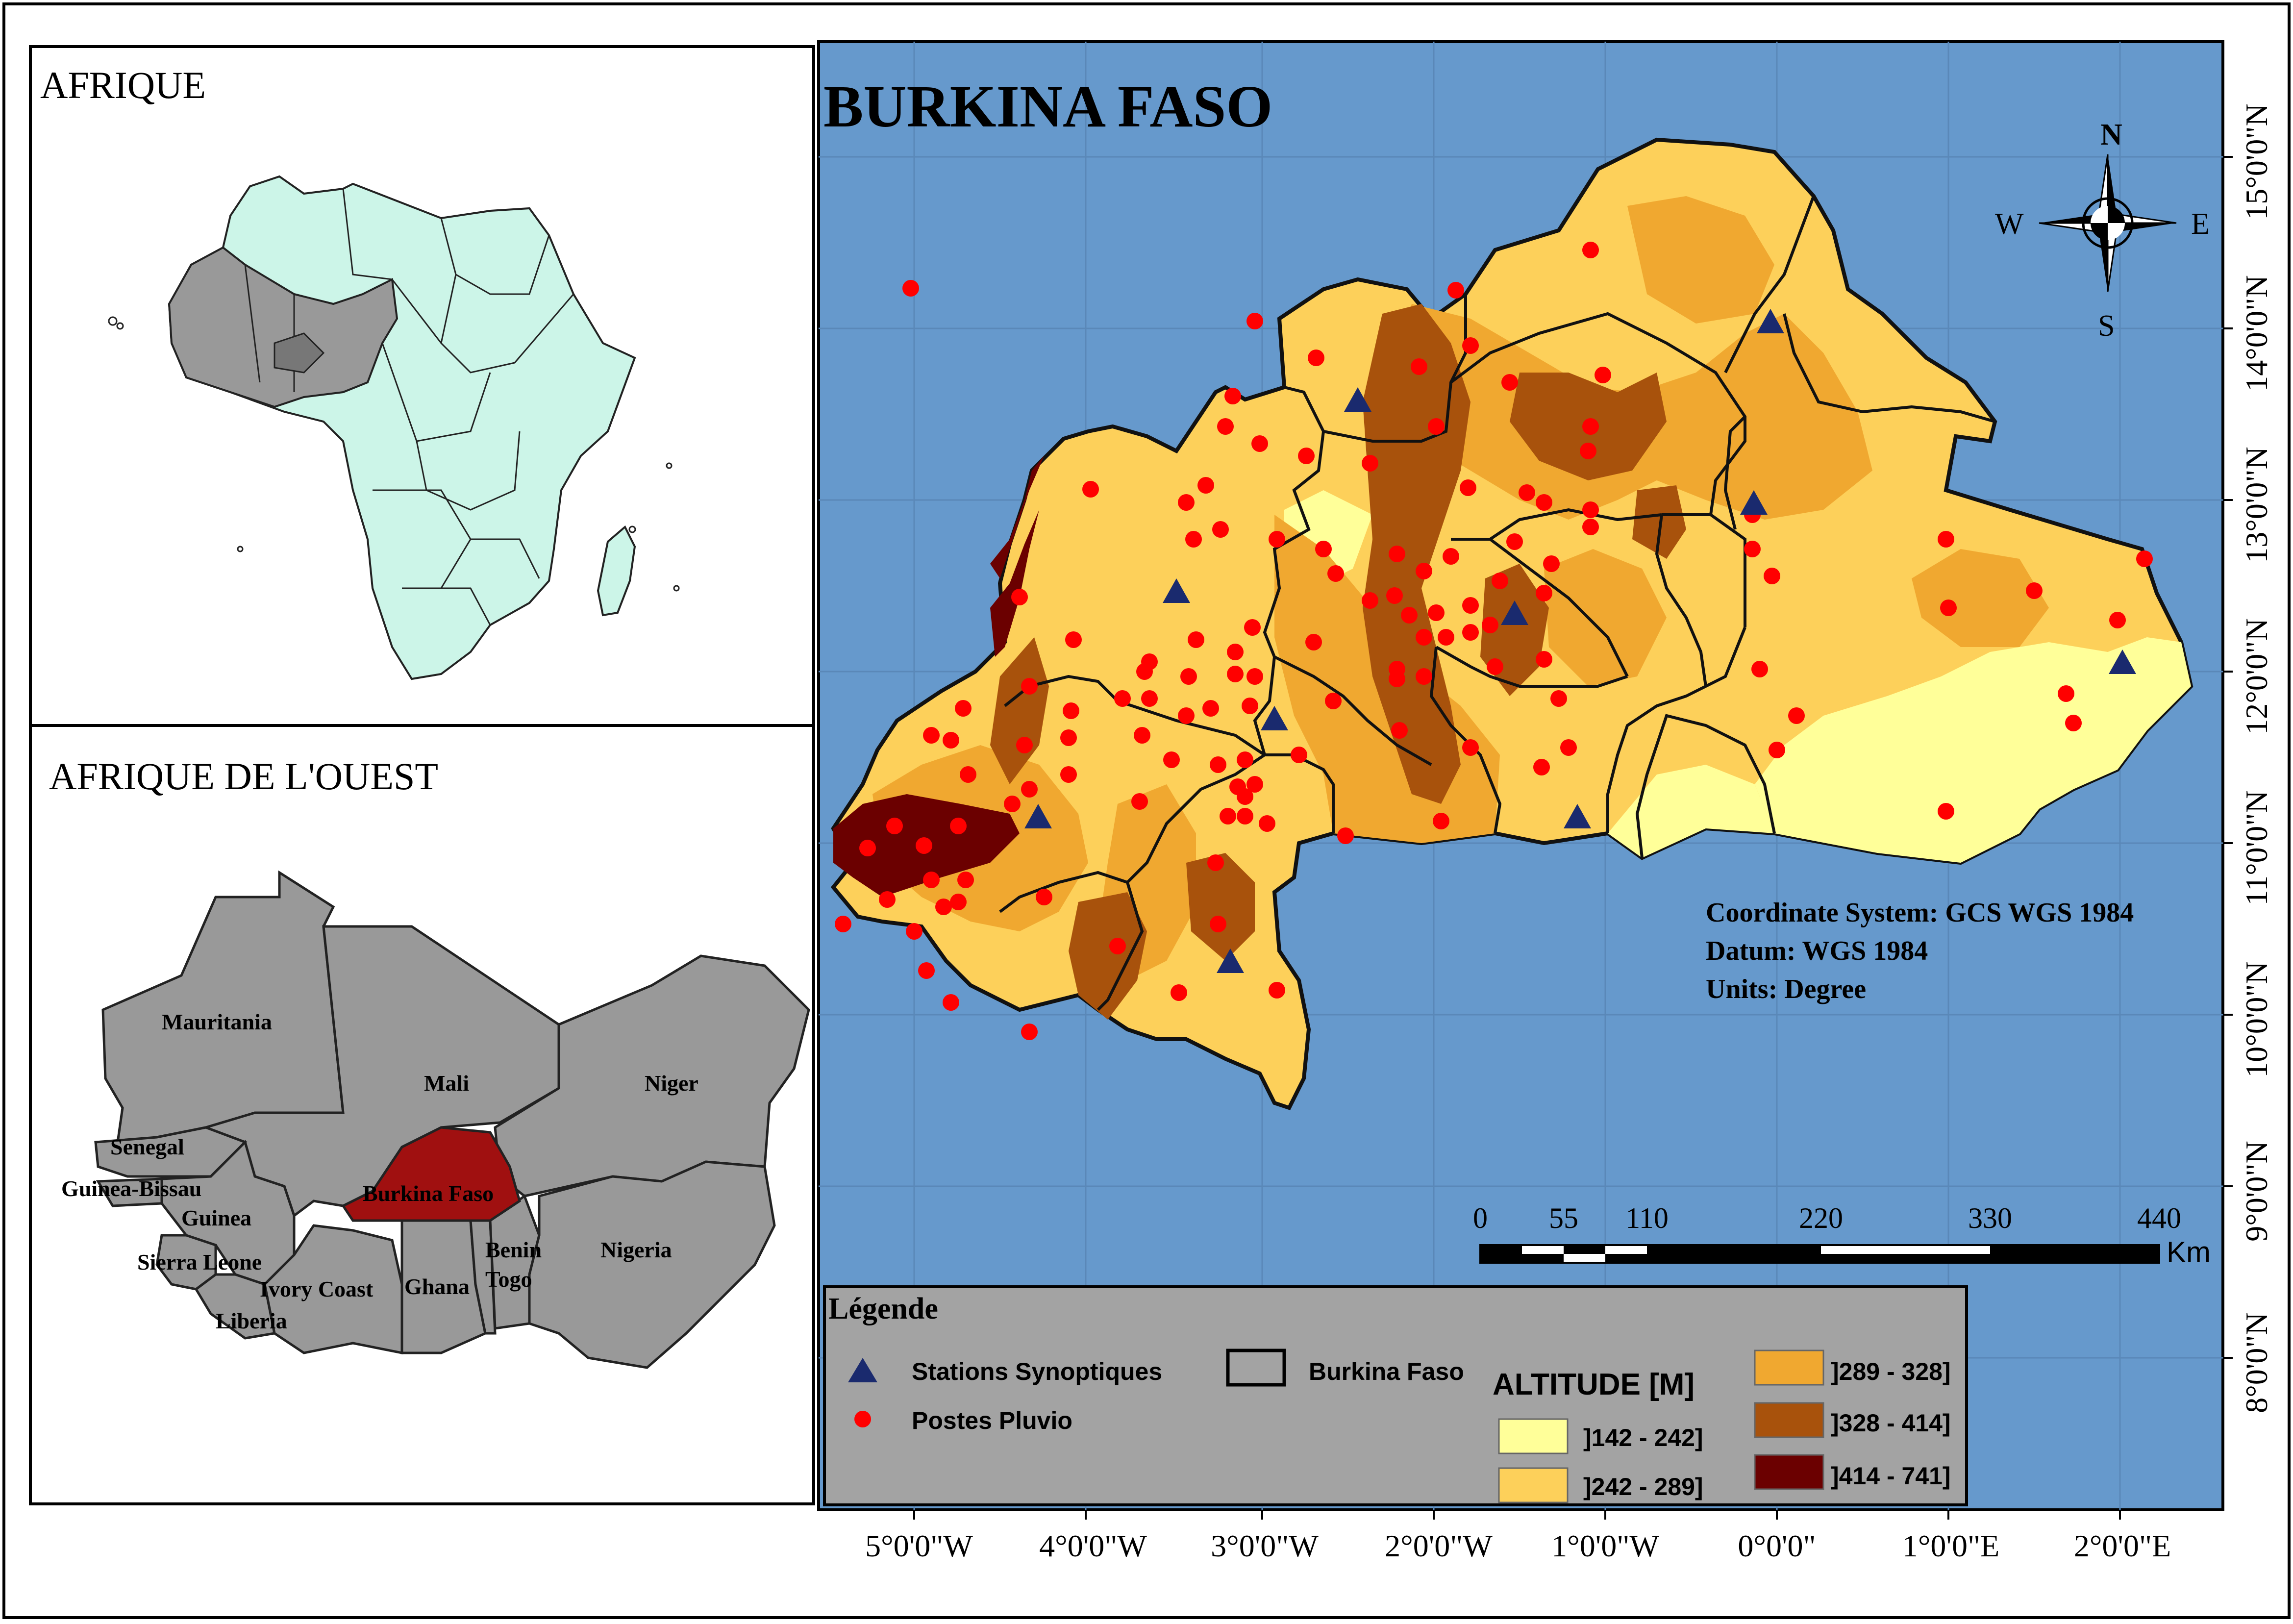  Describe the element at coordinates (1891, 1476) in the screenshot. I see `legend-class-5-label: ]414 - 741]` at that location.